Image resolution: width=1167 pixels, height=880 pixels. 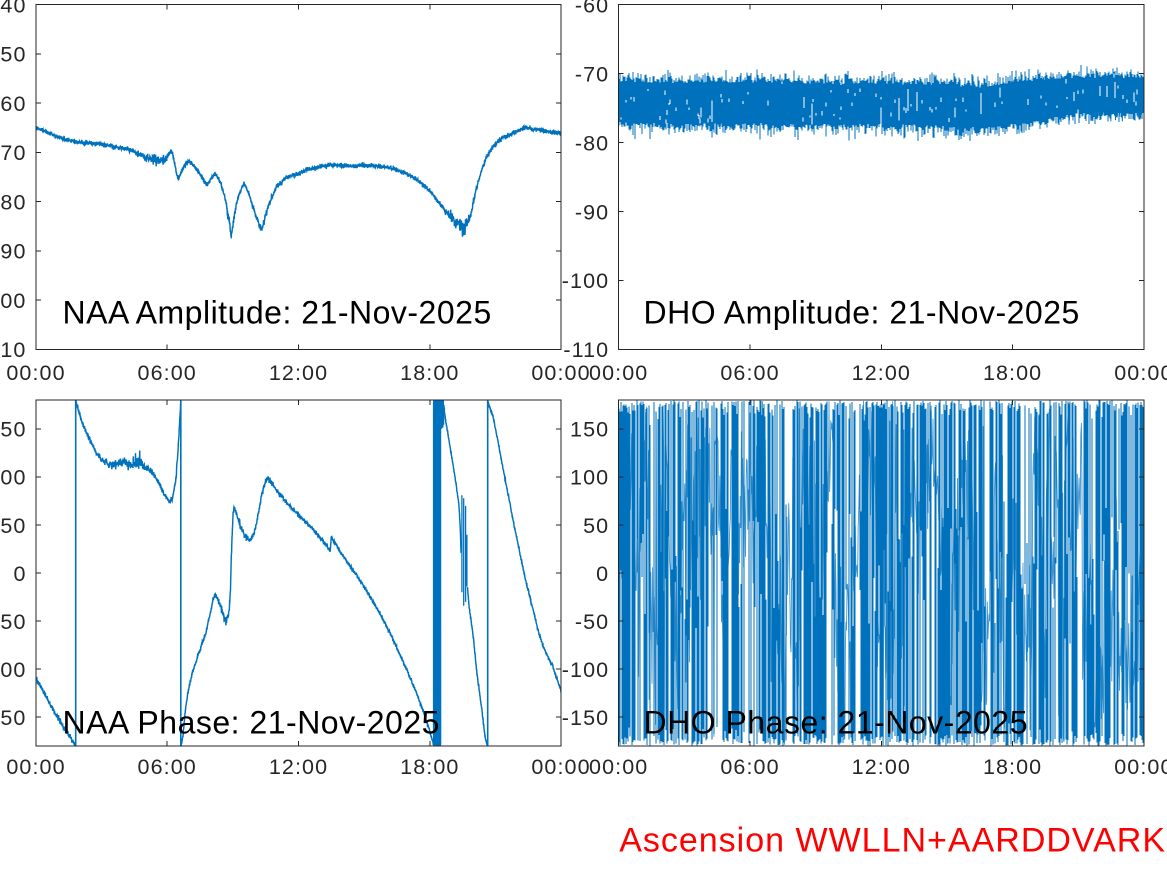 What do you see at coordinates (836, 723) in the screenshot?
I see `svg-text: DHO Phase: 21-Nov-2025` at bounding box center [836, 723].